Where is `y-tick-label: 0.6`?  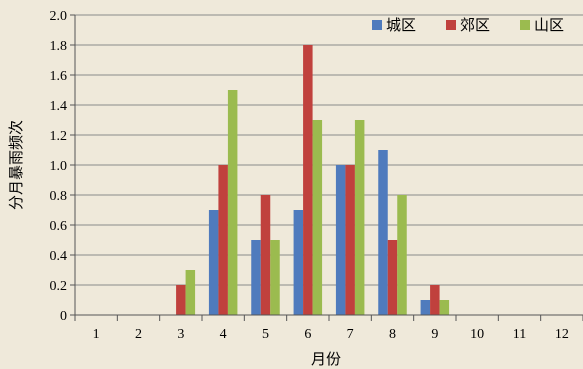 y-tick-label: 0.6 is located at coordinates (59, 226).